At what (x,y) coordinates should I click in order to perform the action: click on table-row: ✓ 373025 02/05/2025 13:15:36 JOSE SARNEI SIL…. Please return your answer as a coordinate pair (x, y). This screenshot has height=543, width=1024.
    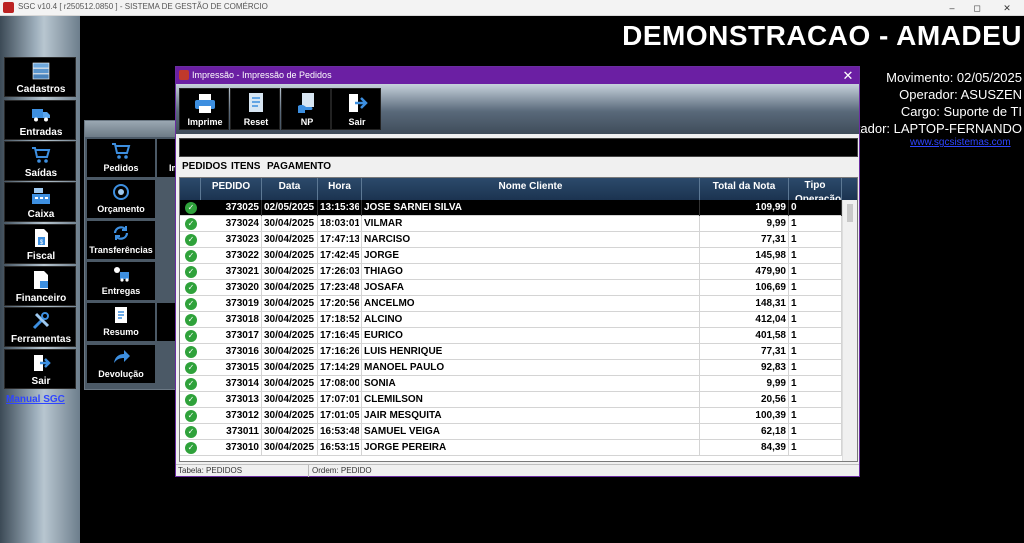
    Looking at the image, I should click on (511, 208).